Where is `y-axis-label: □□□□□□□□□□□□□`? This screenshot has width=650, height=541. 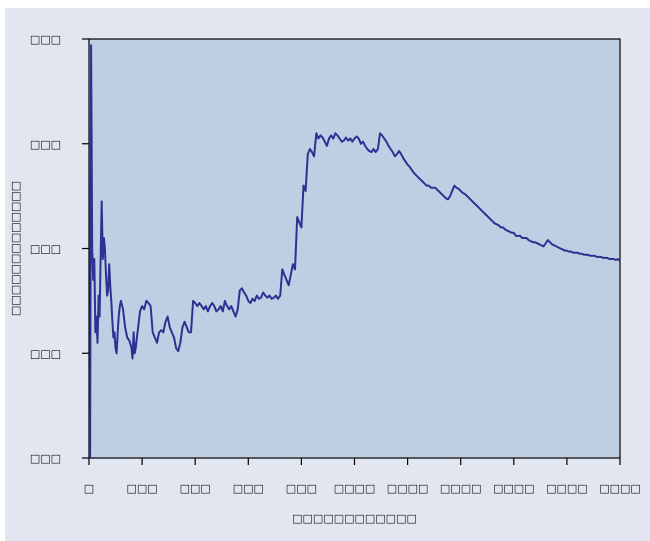
y-axis-label: □□□□□□□□□□□□□ is located at coordinates (15, 248).